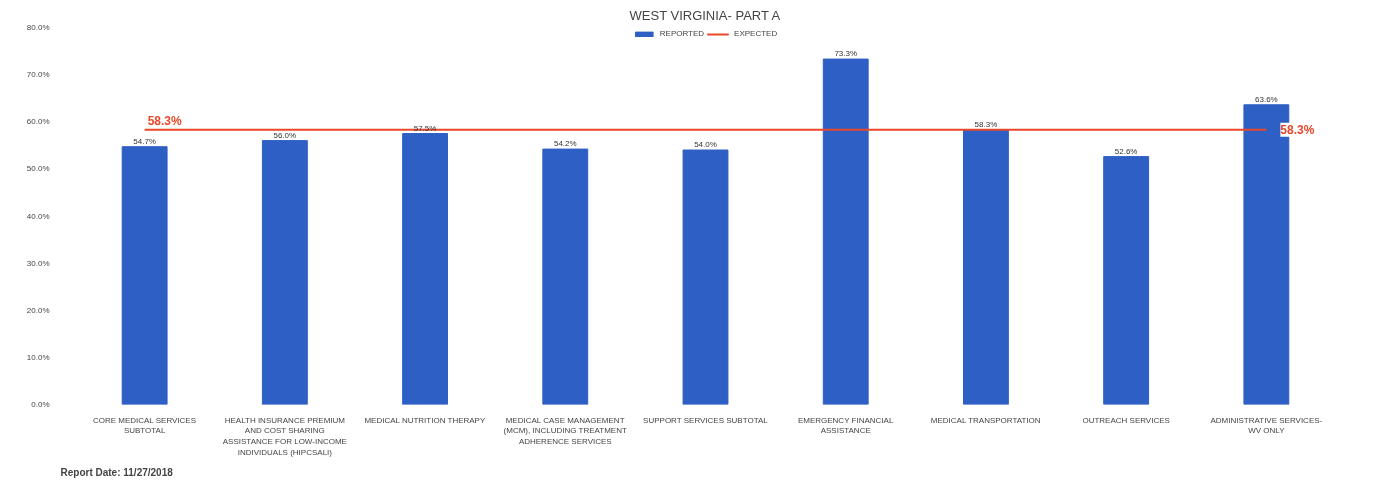  What do you see at coordinates (144, 141) in the screenshot?
I see `data-label: 54.7%` at bounding box center [144, 141].